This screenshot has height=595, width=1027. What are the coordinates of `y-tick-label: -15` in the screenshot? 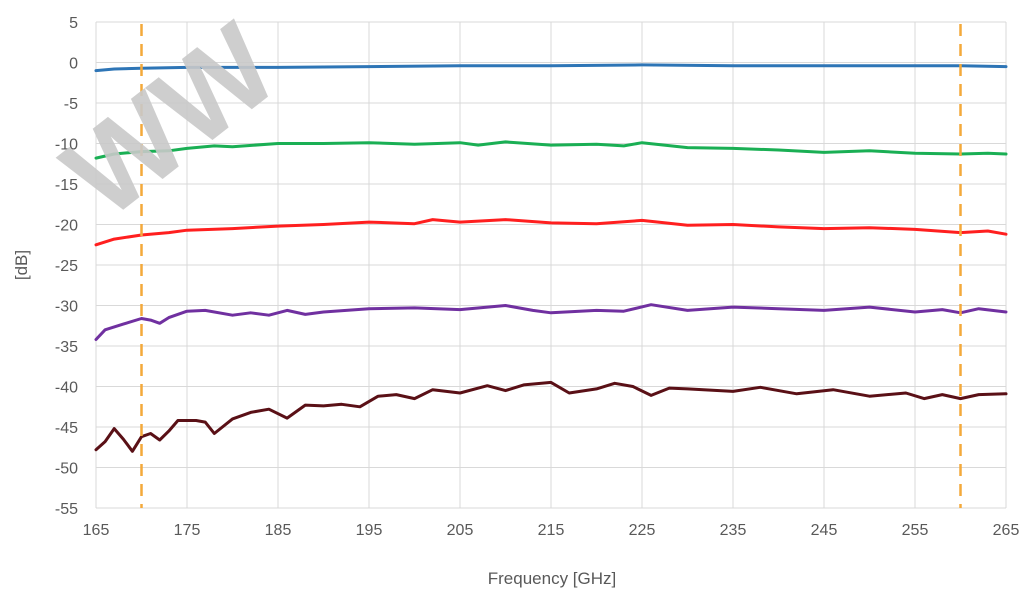 It's located at (66, 185).